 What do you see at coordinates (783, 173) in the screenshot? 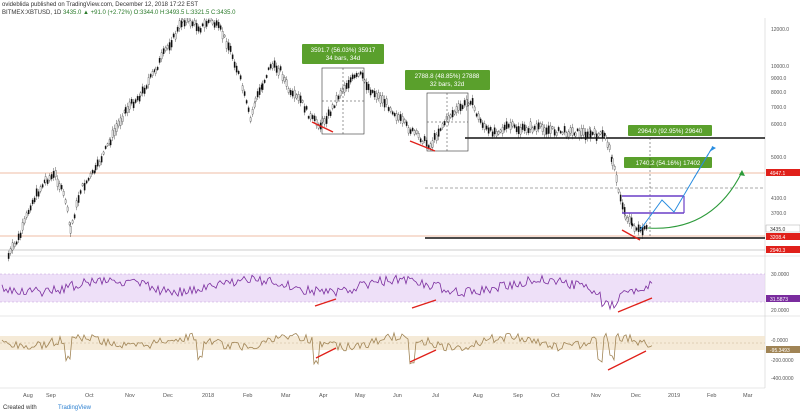
I see `price-marker-4947: 4947.1` at bounding box center [783, 173].